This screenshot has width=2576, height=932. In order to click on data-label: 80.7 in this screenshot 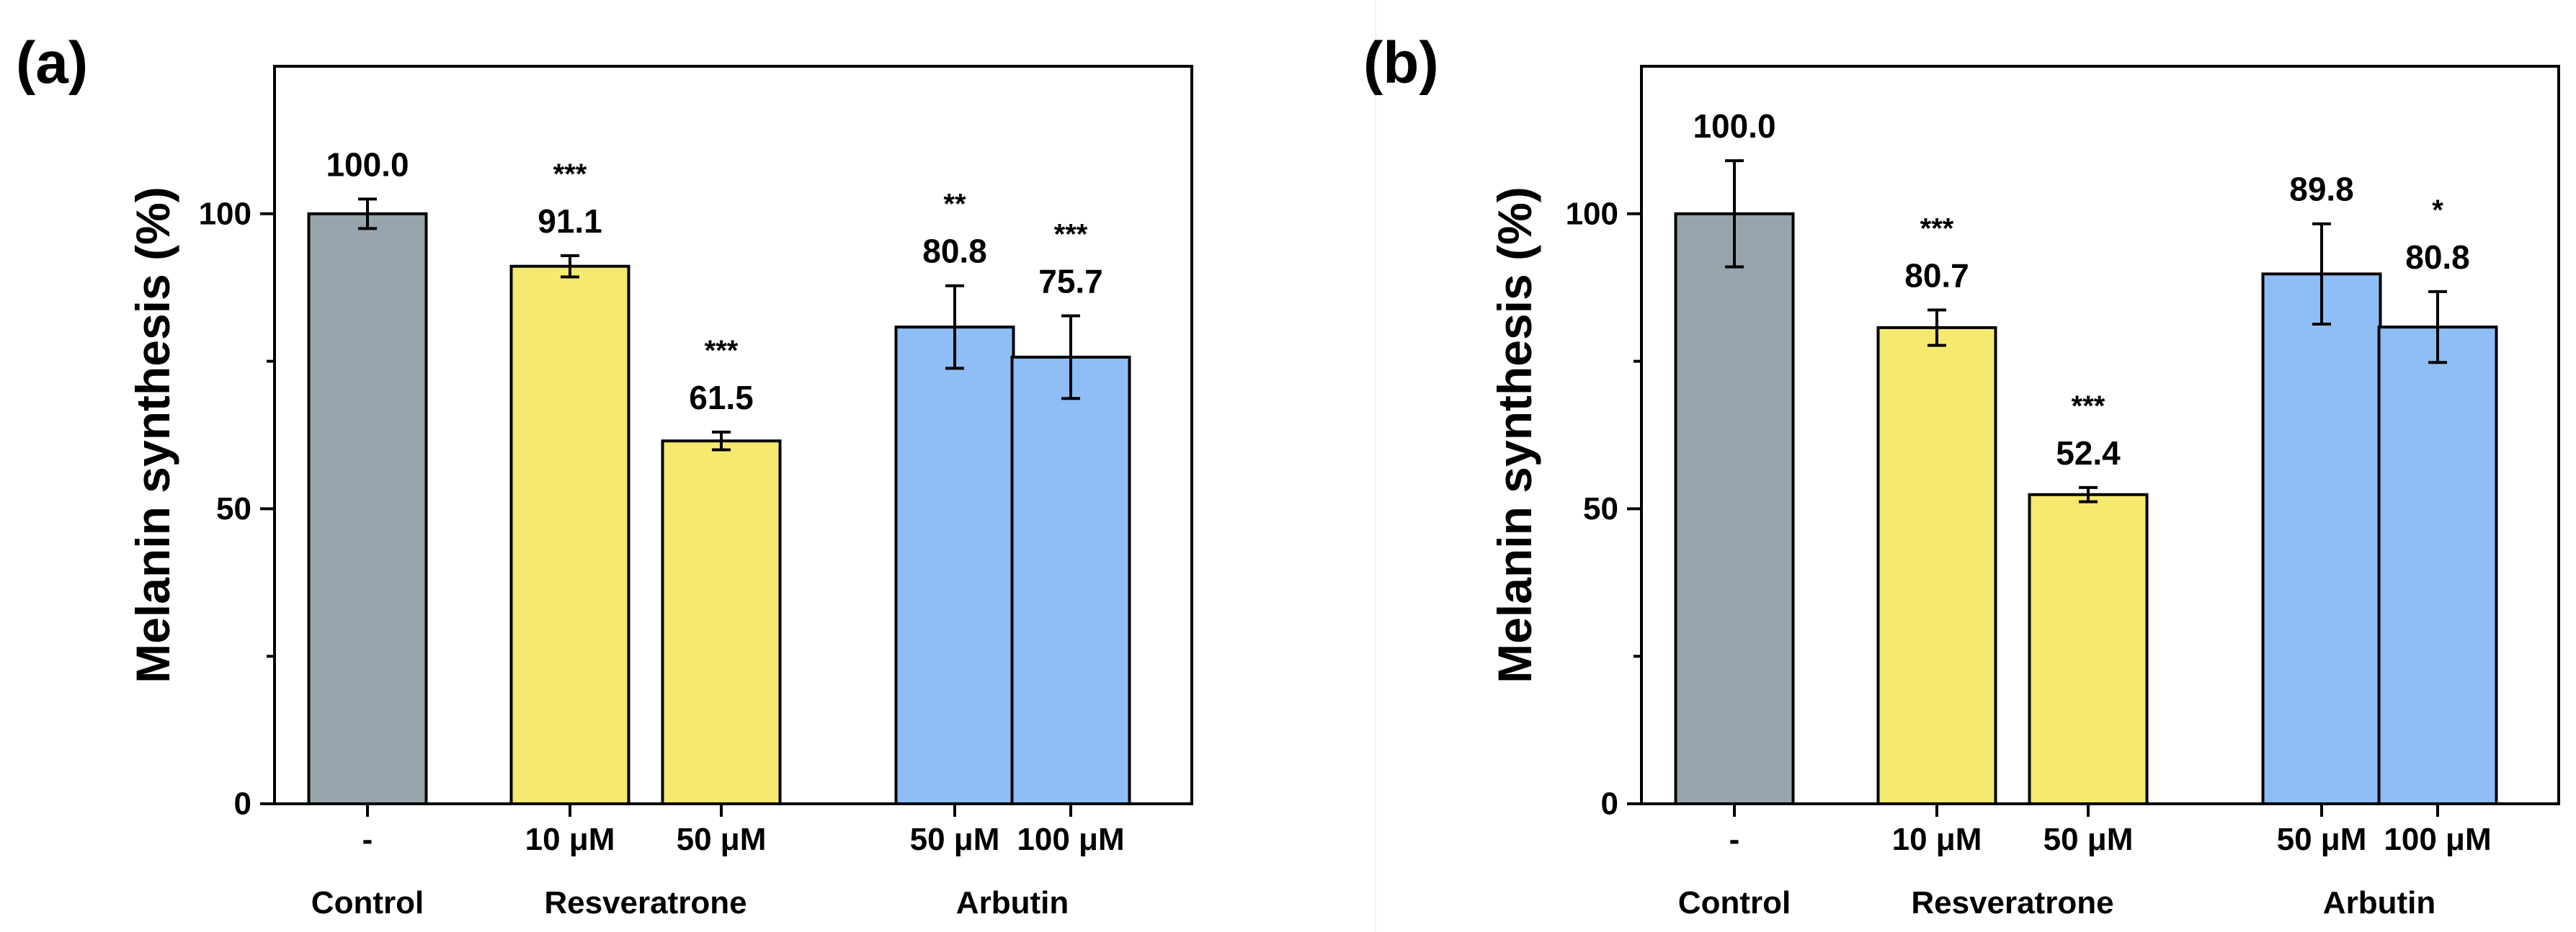, I will do `click(1936, 275)`.